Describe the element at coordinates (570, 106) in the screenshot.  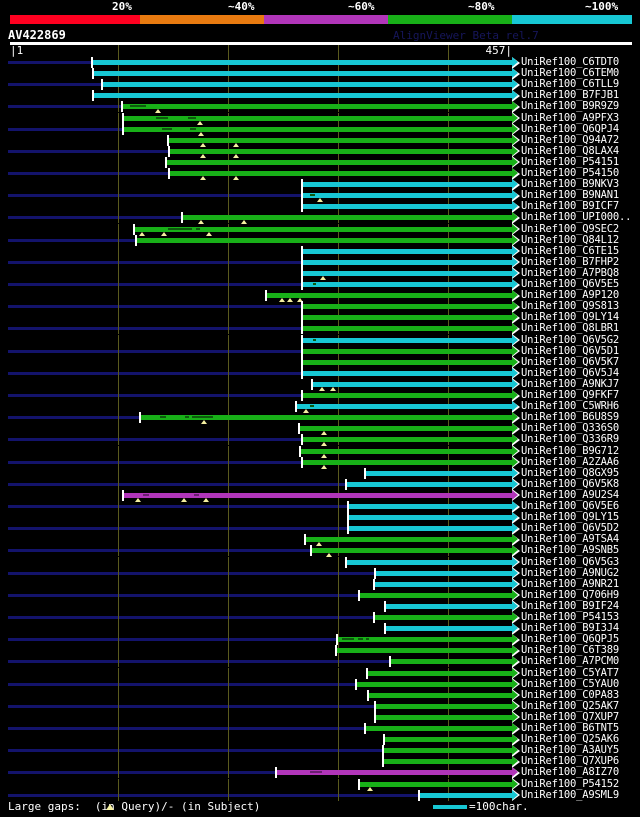
I see `hit-label: UniRef100_B9R9Z9` at that location.